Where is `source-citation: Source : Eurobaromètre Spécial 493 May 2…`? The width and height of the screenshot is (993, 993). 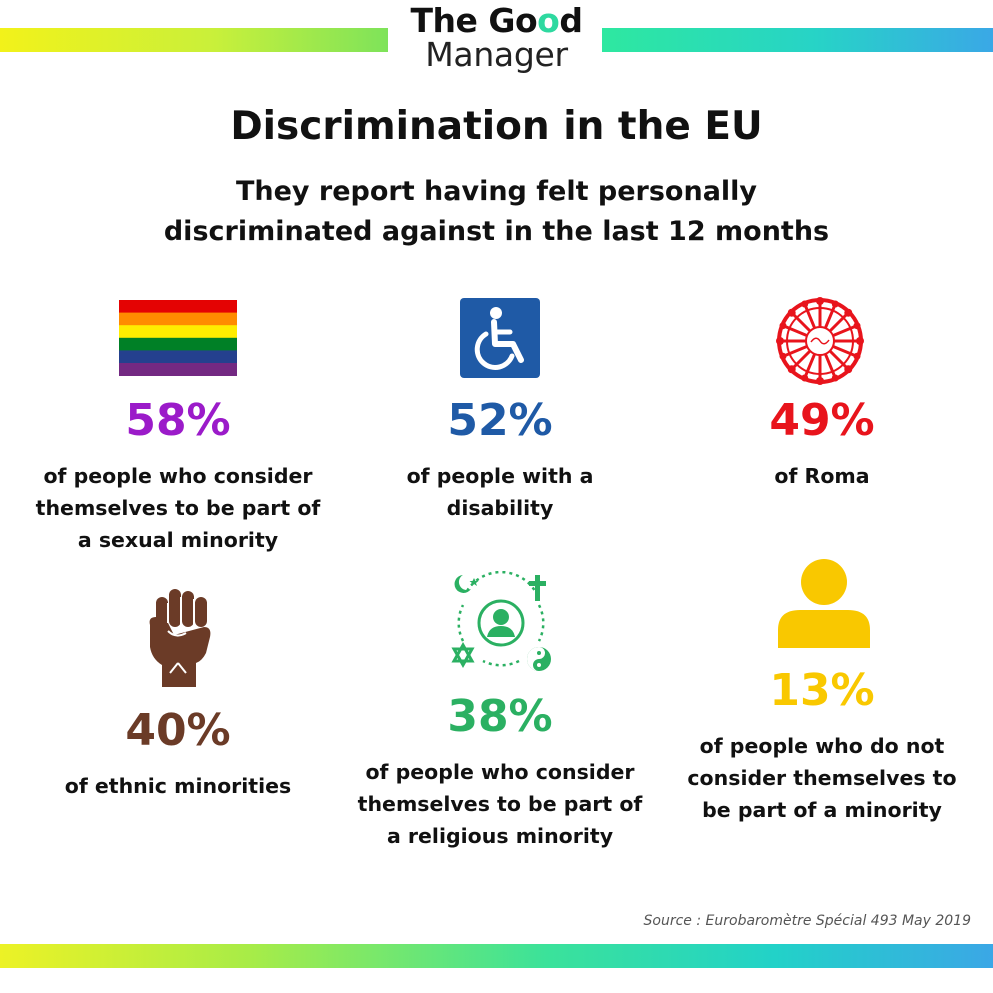 source-citation: Source : Eurobaromètre Spécial 493 May 2… is located at coordinates (807, 921).